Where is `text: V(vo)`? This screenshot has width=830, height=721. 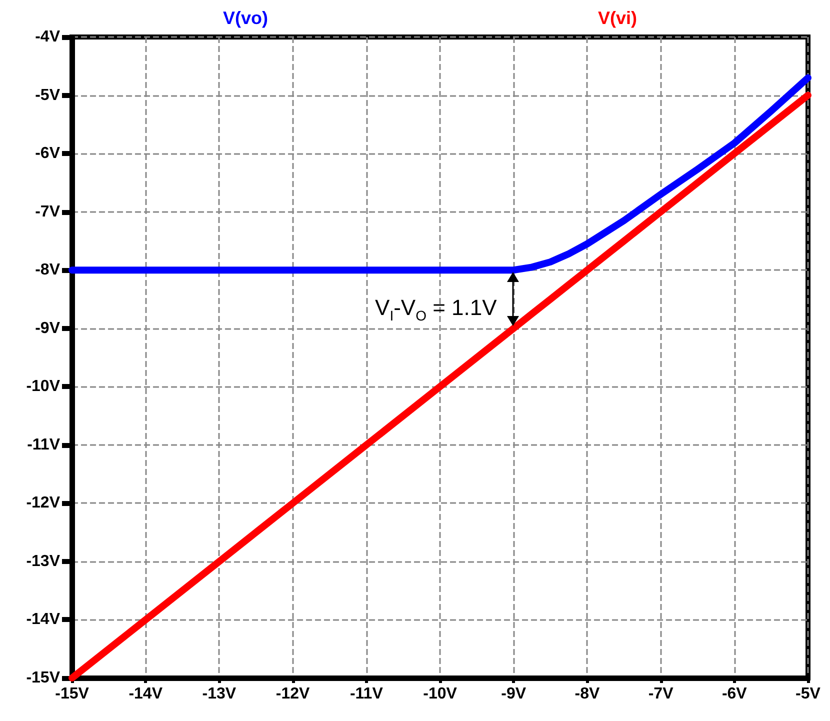
text: V(vo) is located at coordinates (245, 18).